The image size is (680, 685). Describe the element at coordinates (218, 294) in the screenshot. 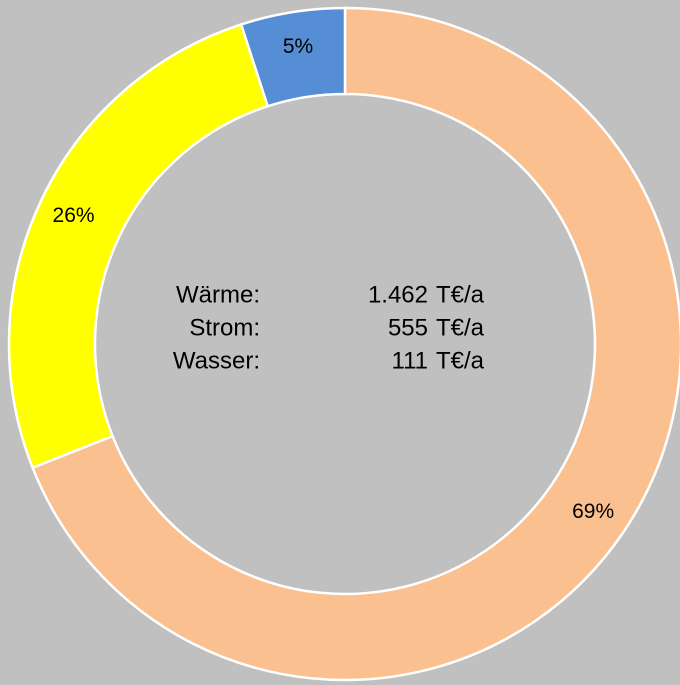

I see `legend-label: Wärme:` at that location.